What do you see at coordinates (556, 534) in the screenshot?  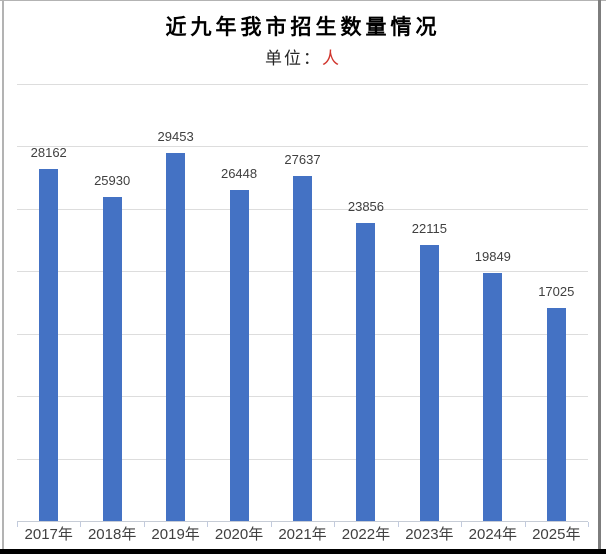 I see `x-axis-label: 2025年` at bounding box center [556, 534].